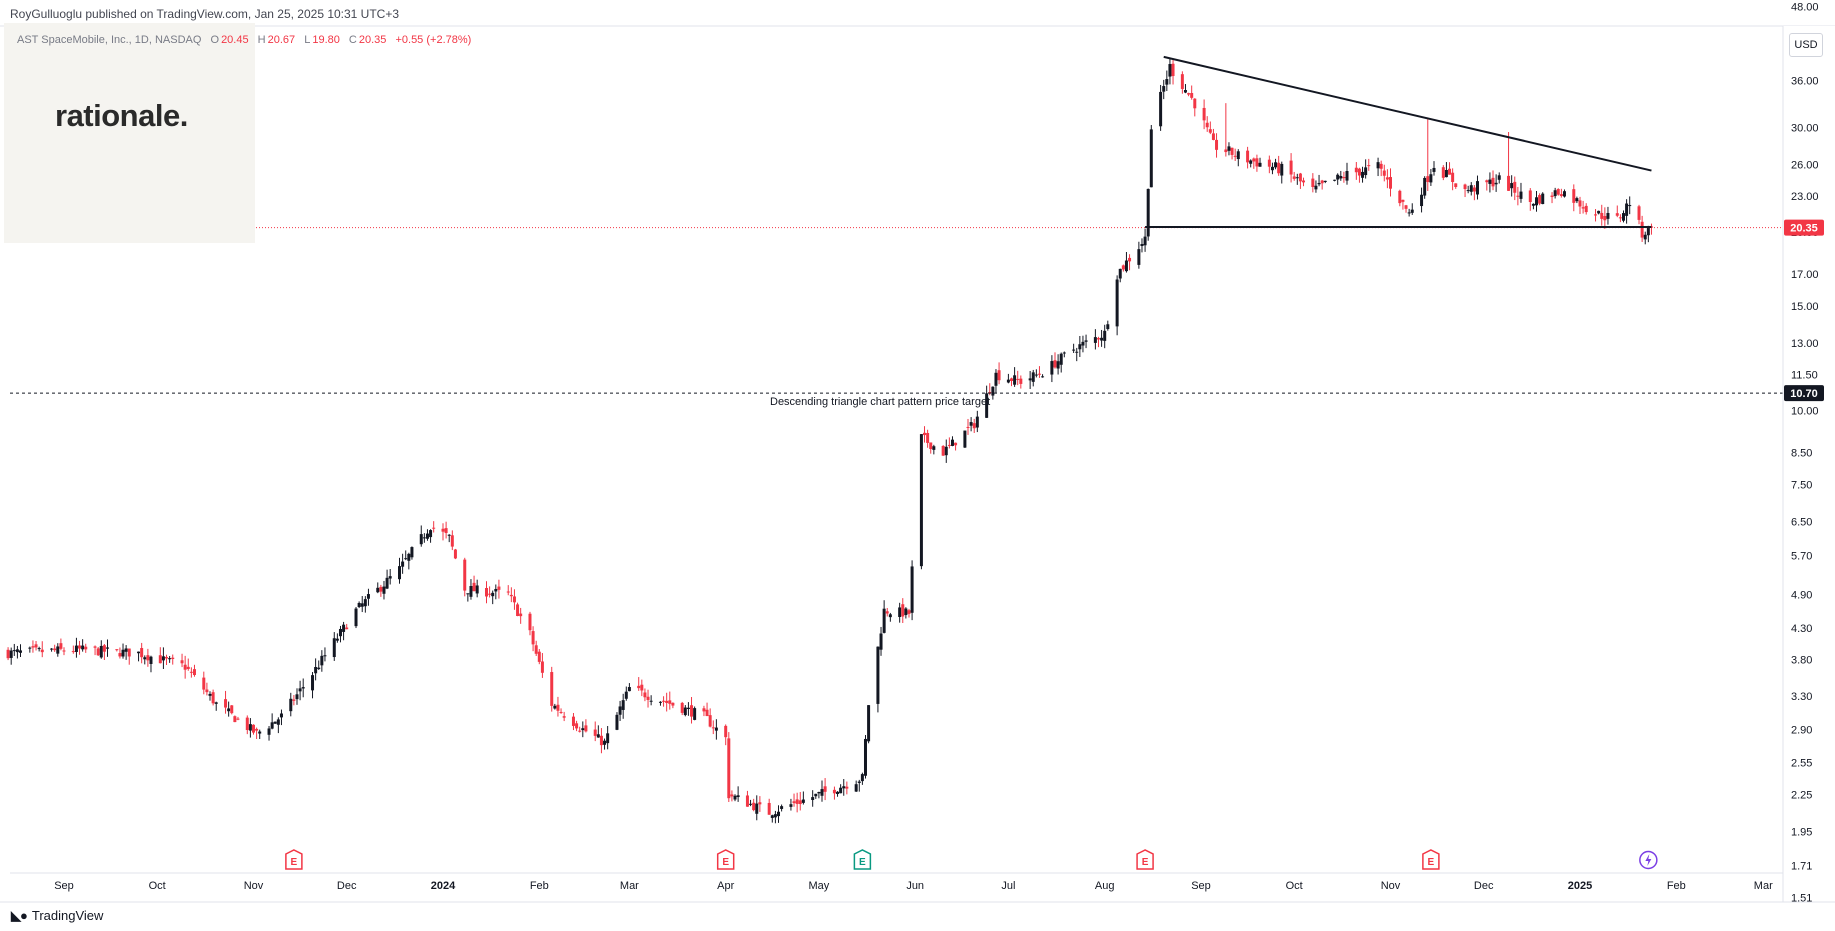 The width and height of the screenshot is (1835, 931). Describe the element at coordinates (1806, 45) in the screenshot. I see `currency-selector: USD` at that location.